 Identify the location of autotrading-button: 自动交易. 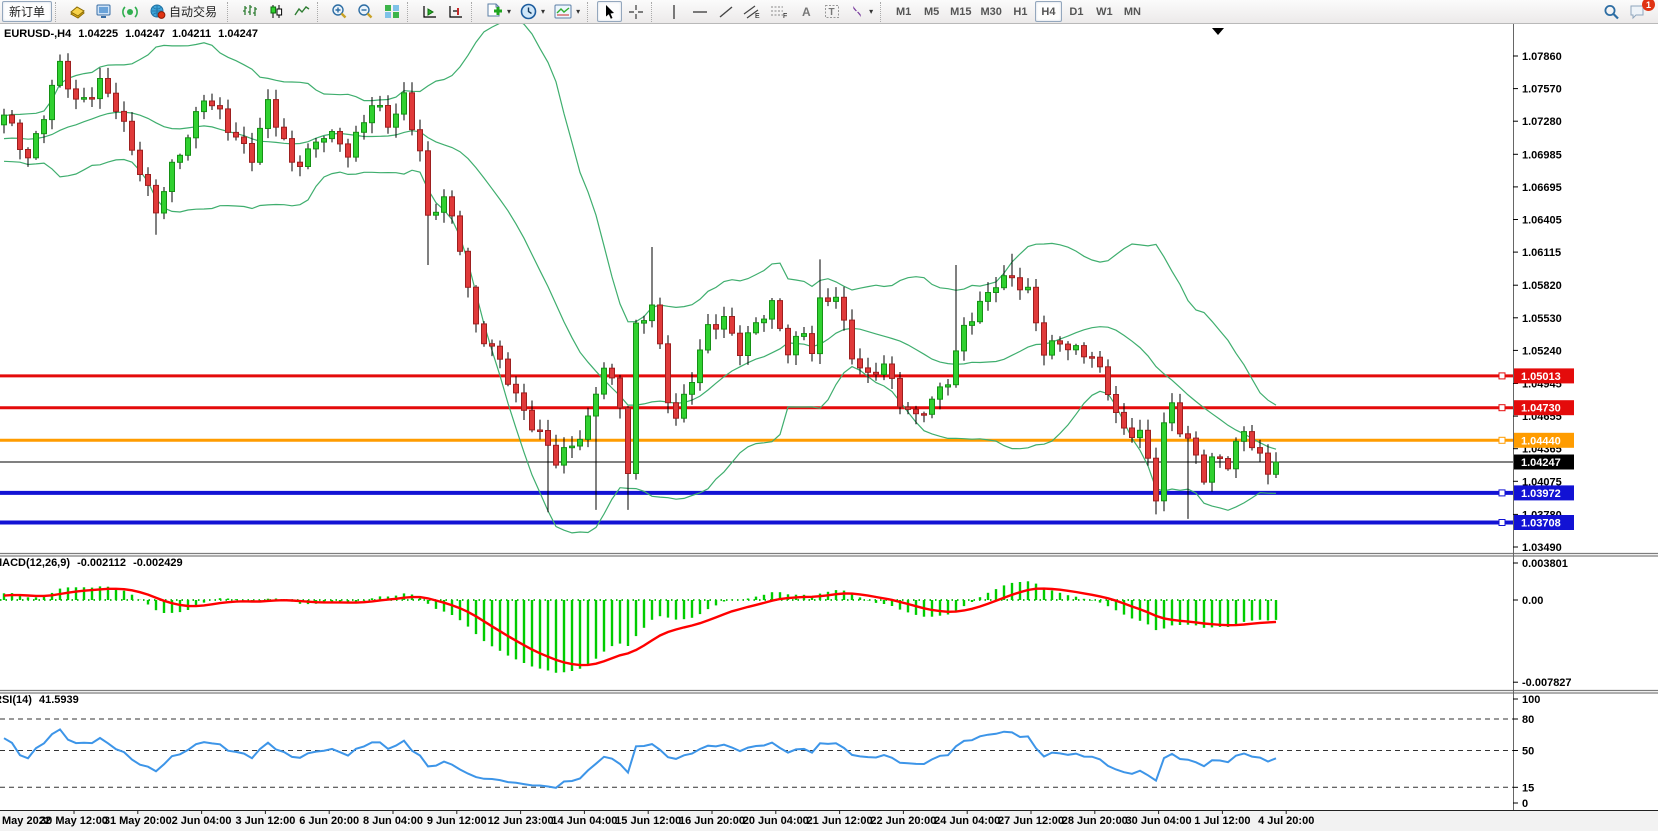
(183, 11).